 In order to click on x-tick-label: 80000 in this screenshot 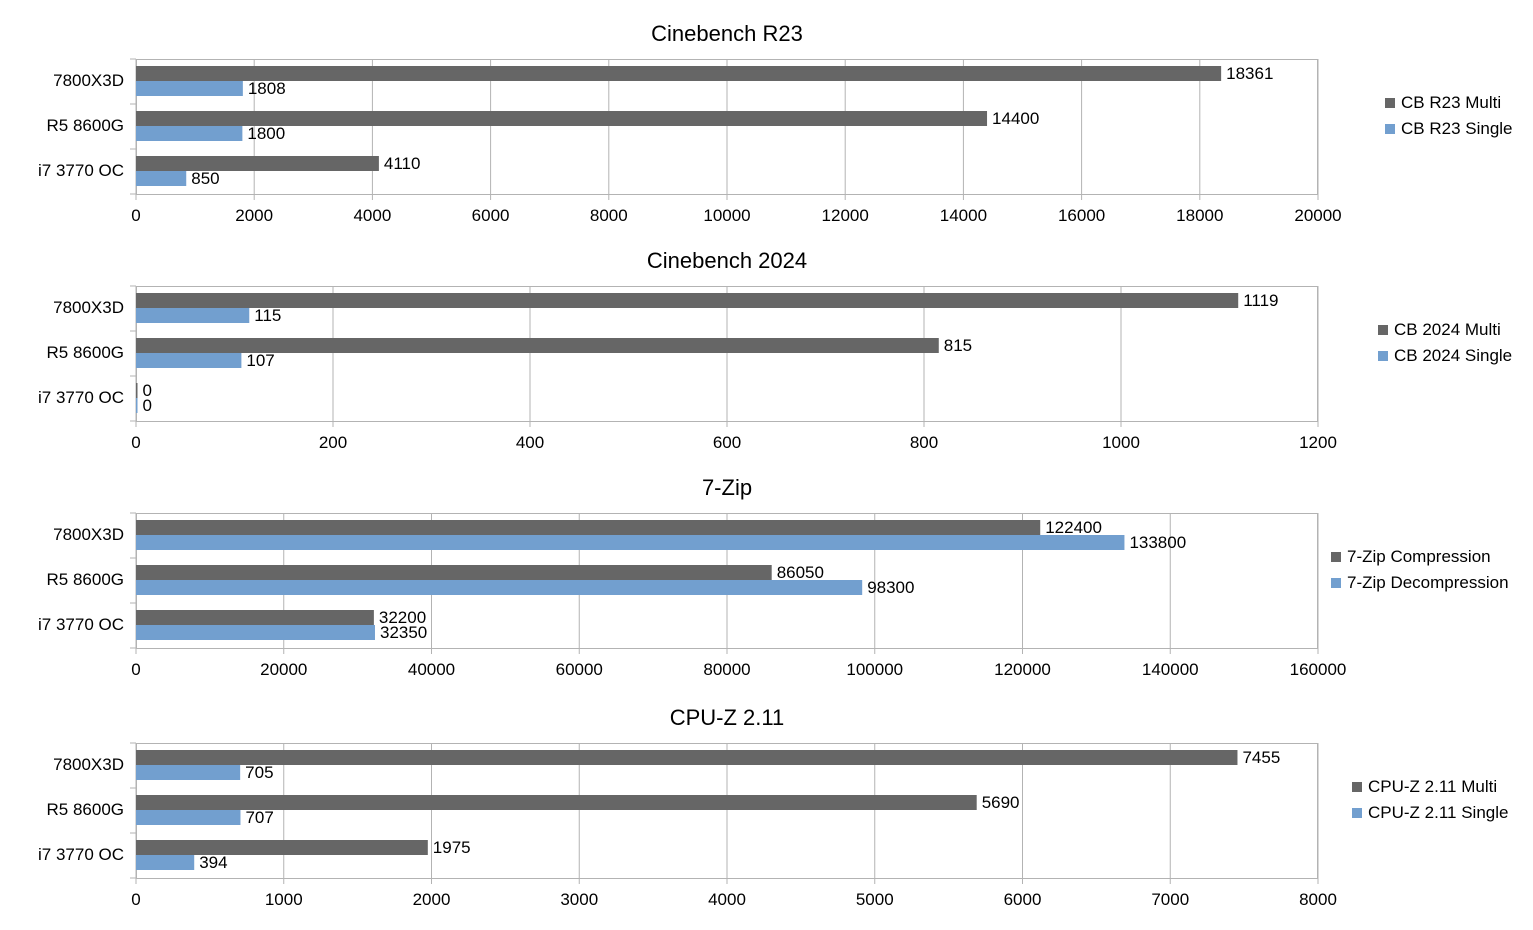, I will do `click(727, 669)`.